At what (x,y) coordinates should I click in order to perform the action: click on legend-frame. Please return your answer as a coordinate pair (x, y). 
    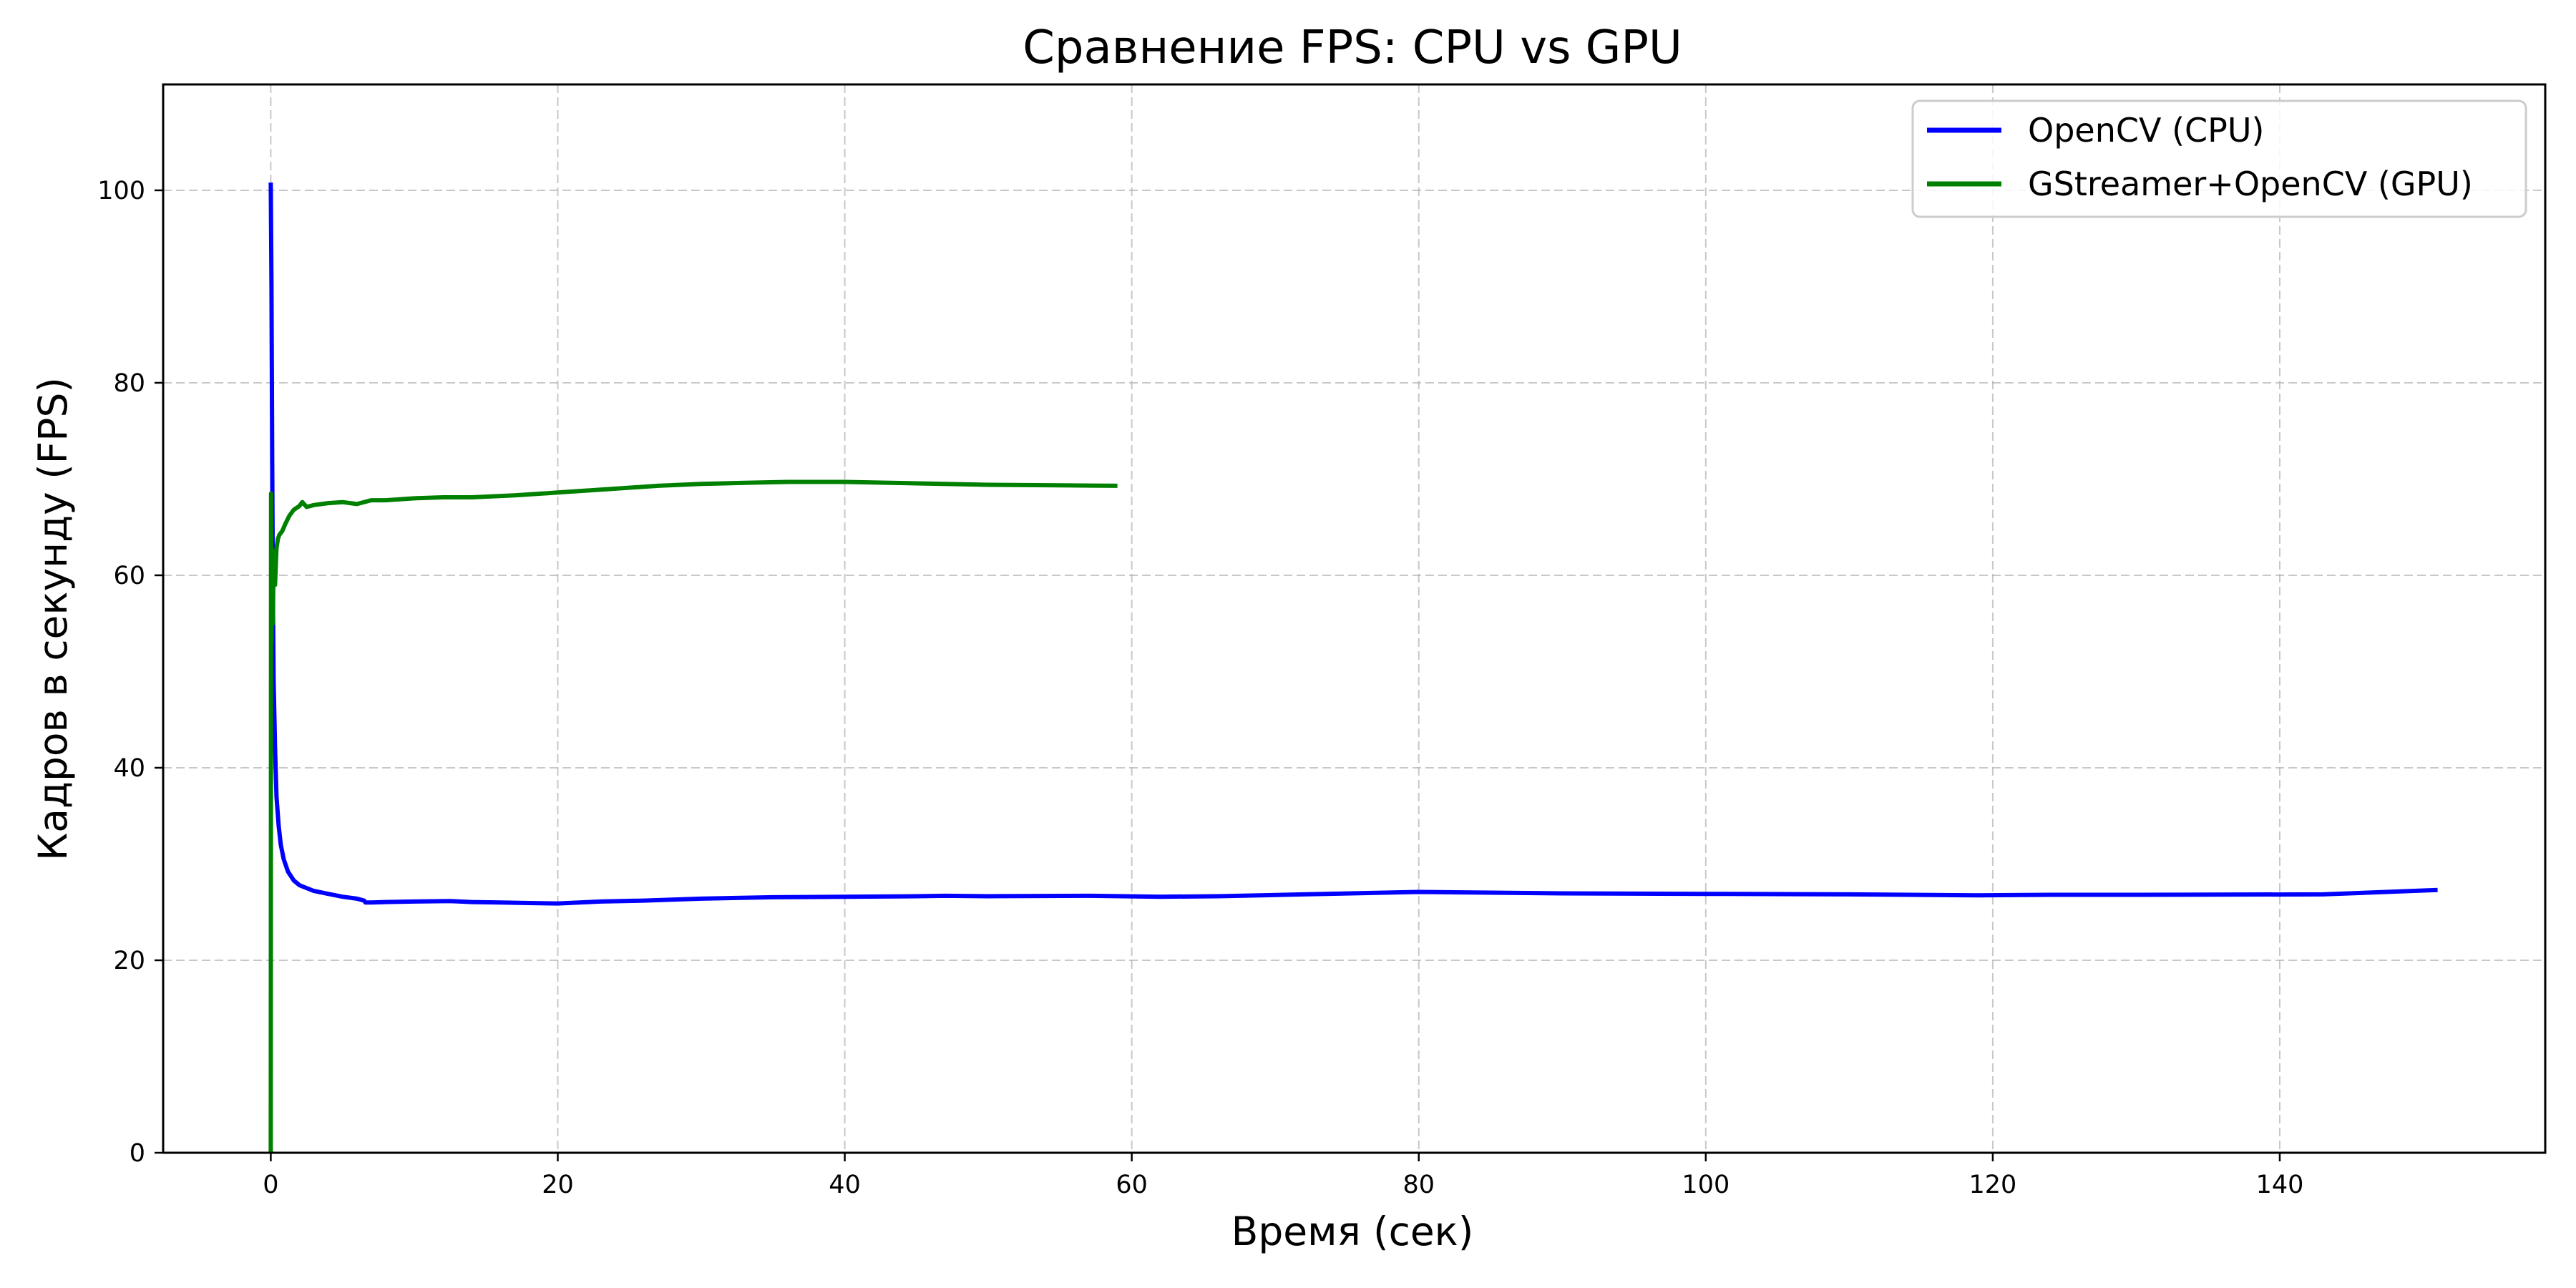
    Looking at the image, I should click on (2219, 158).